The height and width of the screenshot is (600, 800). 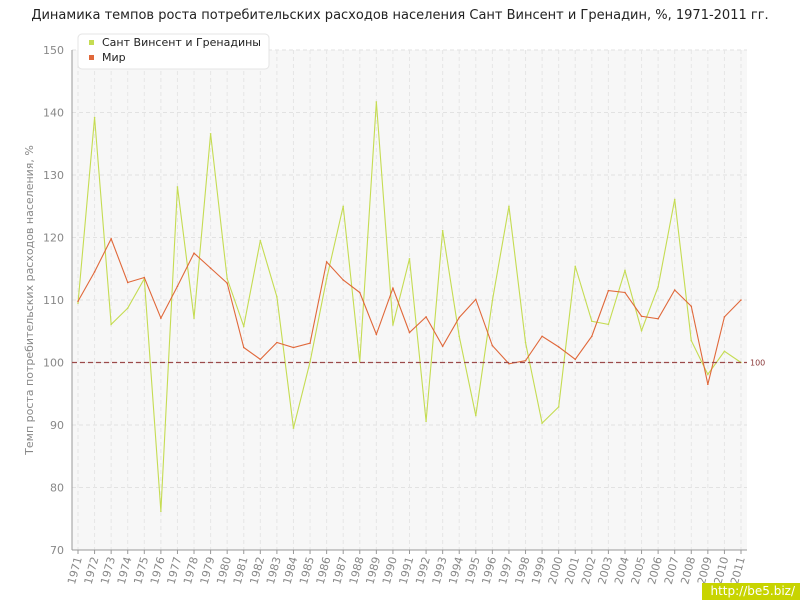 What do you see at coordinates (53, 238) in the screenshot?
I see `y-tick-label: 120` at bounding box center [53, 238].